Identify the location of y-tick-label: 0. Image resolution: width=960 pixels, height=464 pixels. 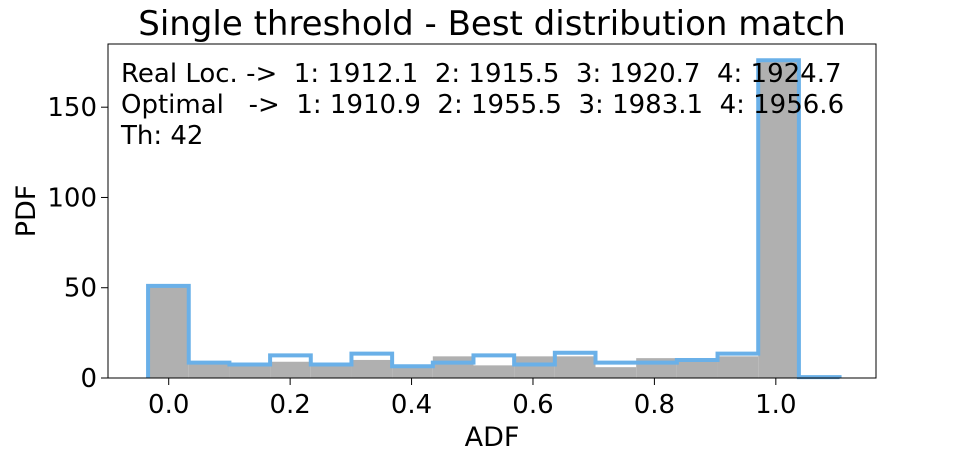
(88, 379).